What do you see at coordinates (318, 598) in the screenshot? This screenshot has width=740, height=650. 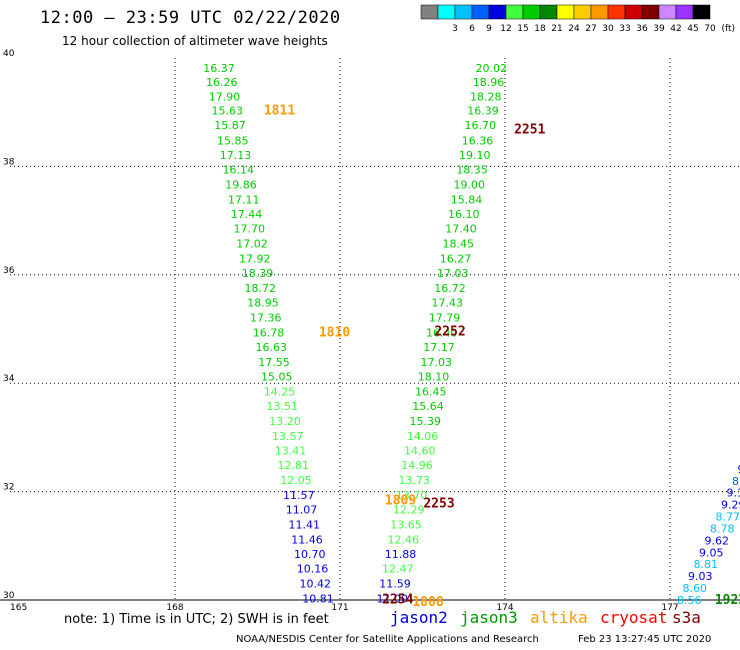 I see `swh-value-jason3: 10.81` at bounding box center [318, 598].